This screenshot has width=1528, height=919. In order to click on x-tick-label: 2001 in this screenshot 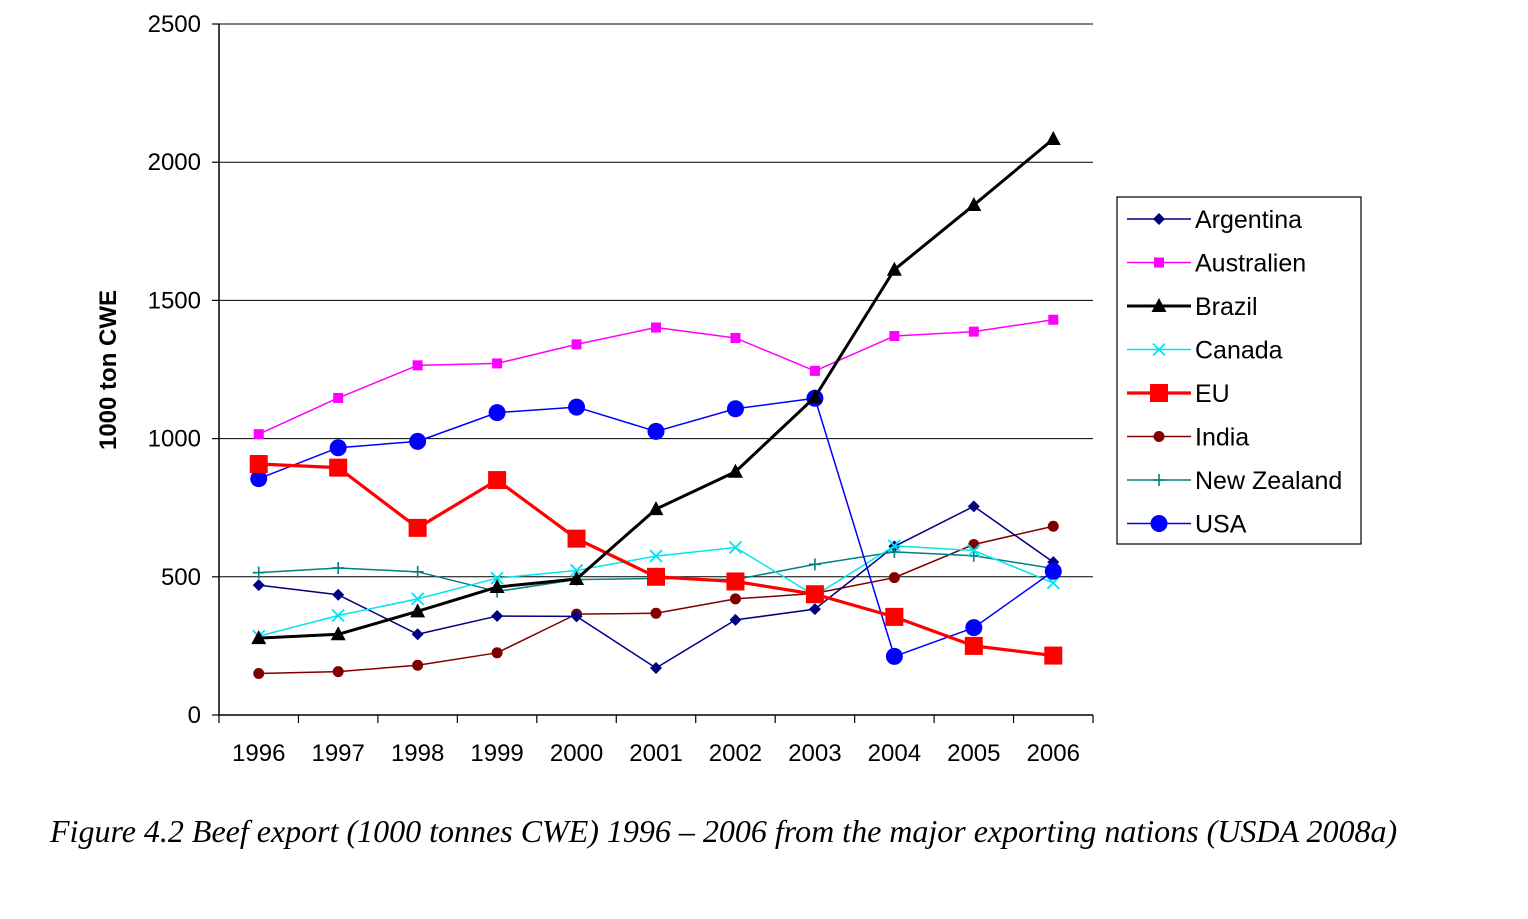, I will do `click(655, 753)`.